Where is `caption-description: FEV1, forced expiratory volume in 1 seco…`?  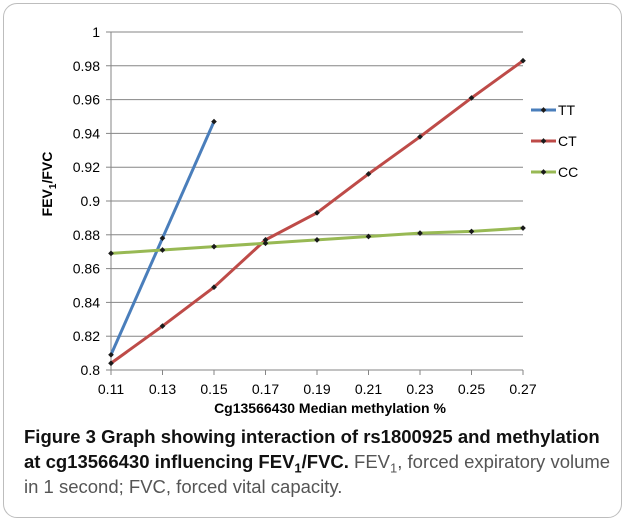 caption-description: FEV1, forced expiratory volume in 1 seco… is located at coordinates (317, 474).